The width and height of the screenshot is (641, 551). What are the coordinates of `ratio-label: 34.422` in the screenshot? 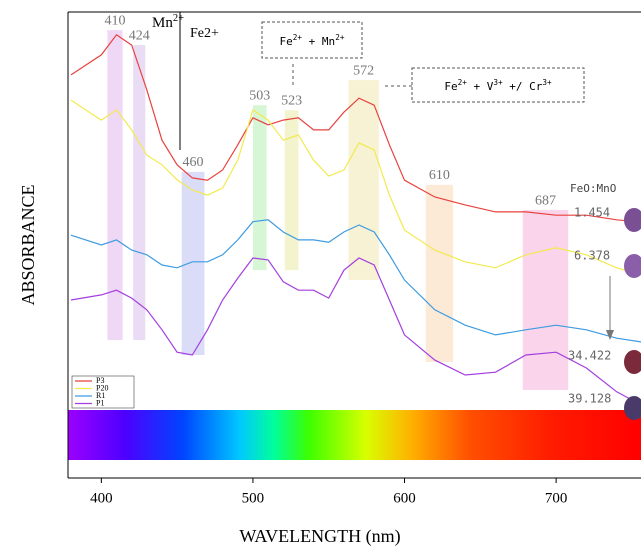 It's located at (589, 356).